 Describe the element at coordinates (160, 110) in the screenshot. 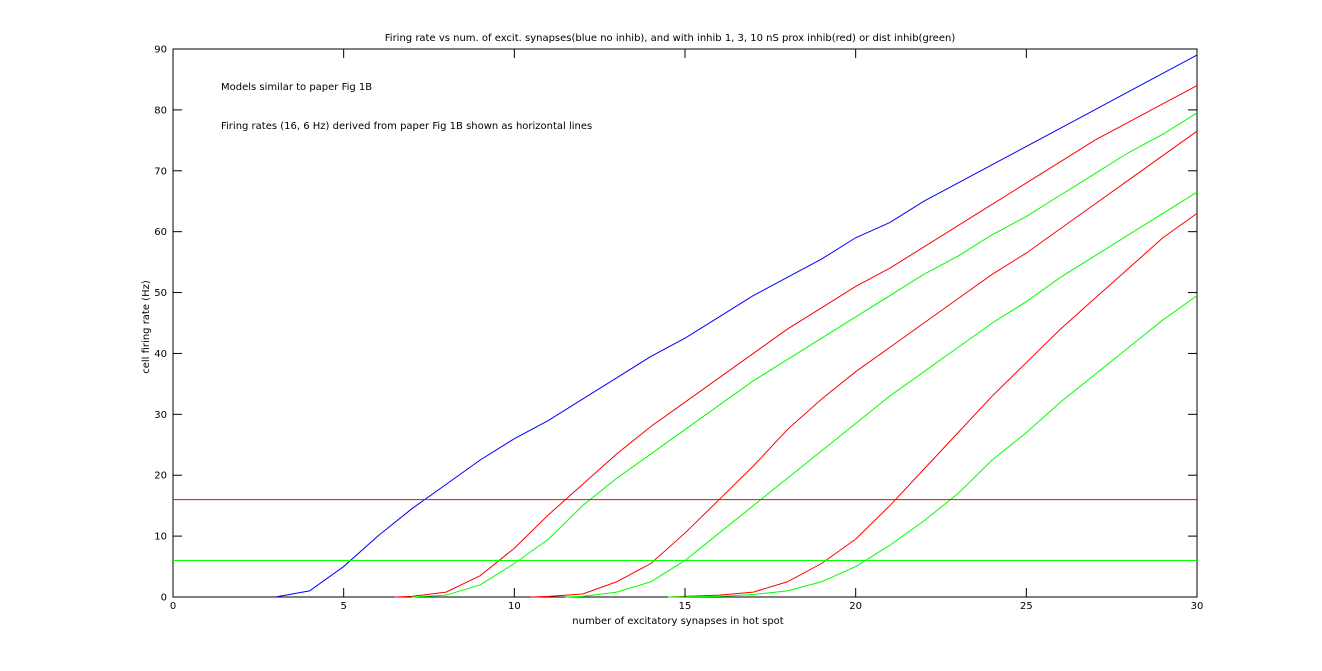

I see `y-tick-label: 80` at that location.